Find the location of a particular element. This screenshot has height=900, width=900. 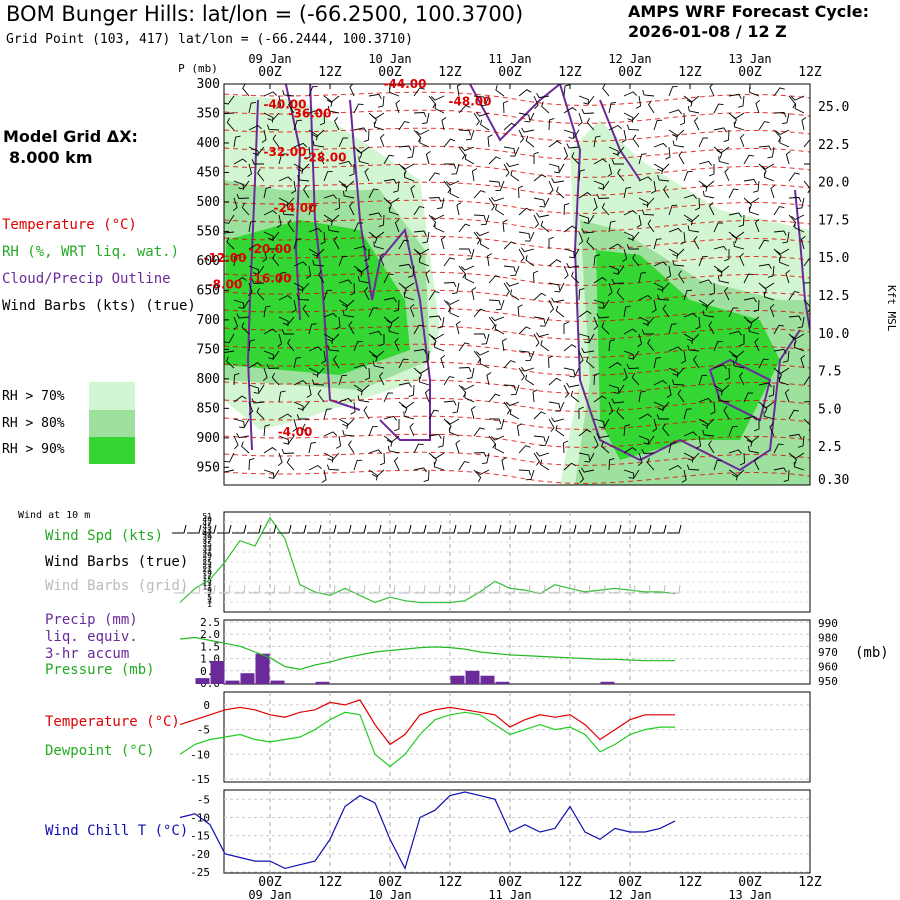

wind-tick-47: 47 is located at coordinates (207, 523).